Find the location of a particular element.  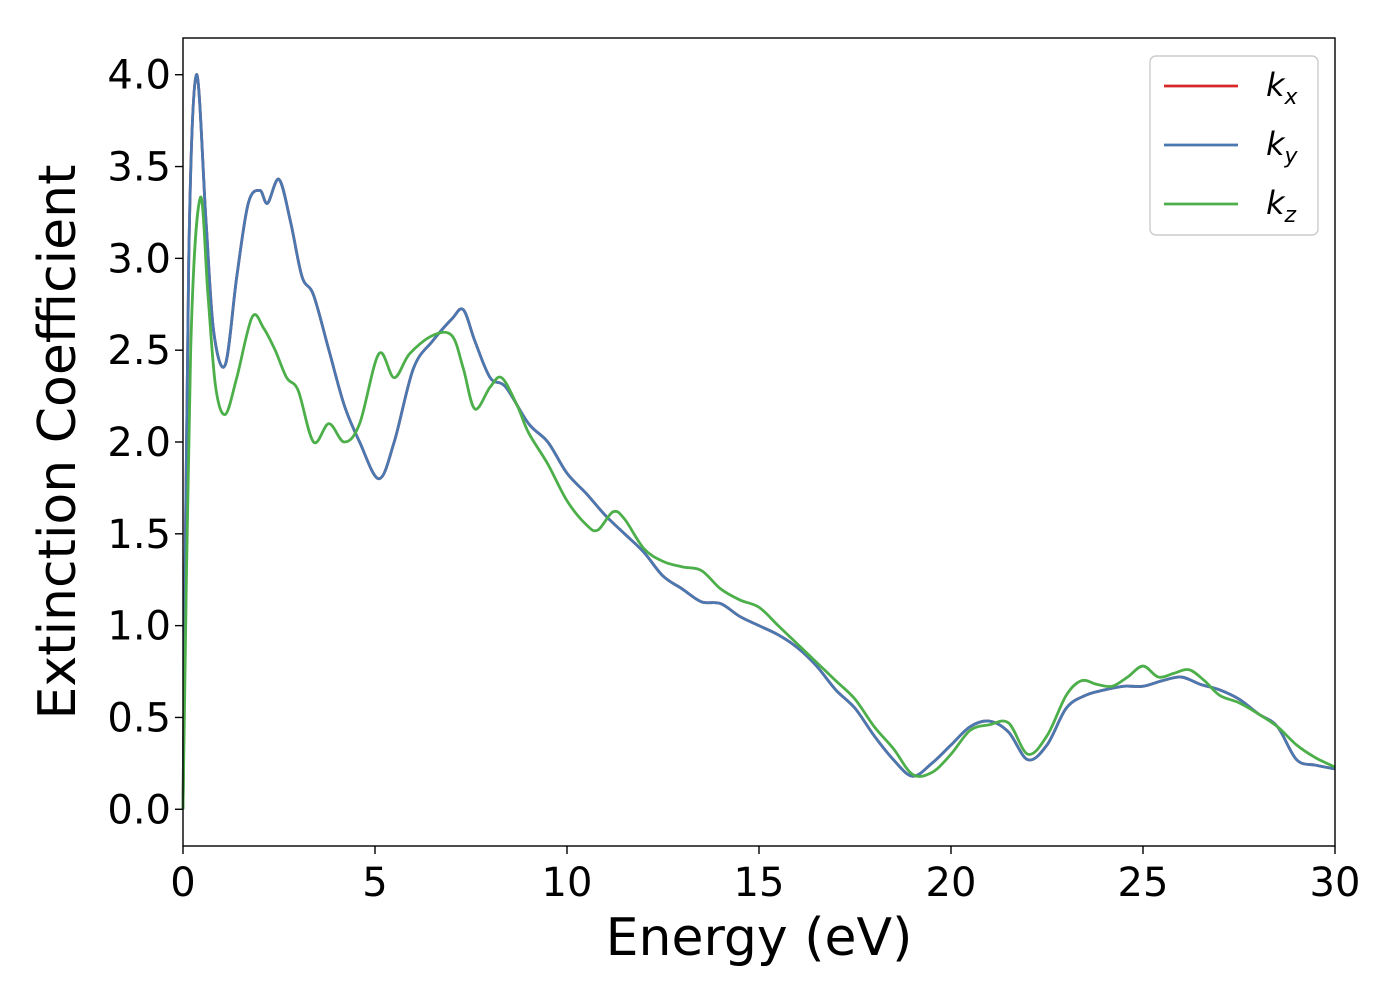

x-tick-label: 25 is located at coordinates (1143, 883).